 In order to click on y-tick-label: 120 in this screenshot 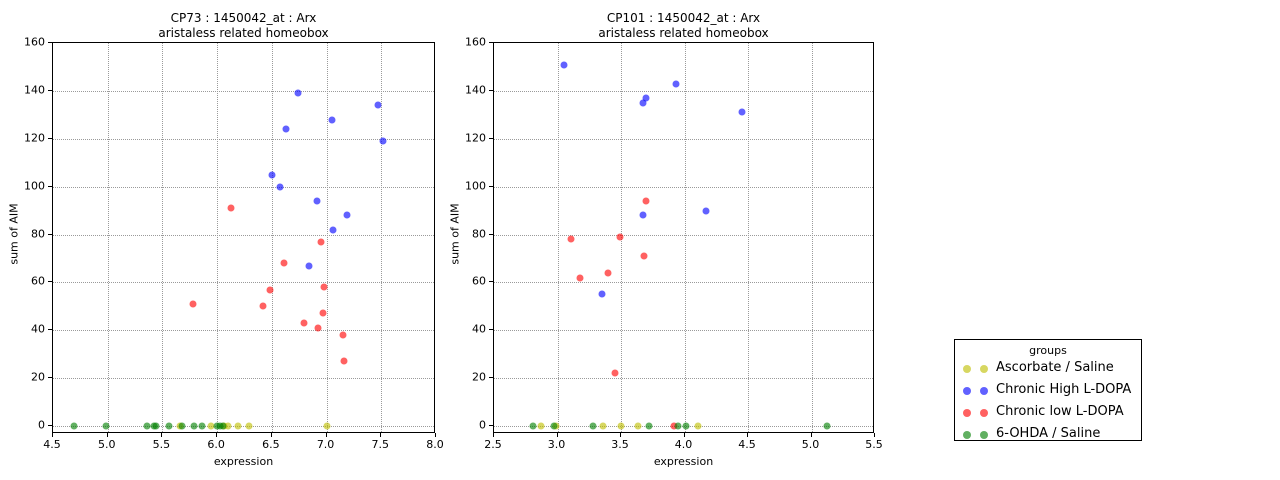, I will do `click(475, 138)`.